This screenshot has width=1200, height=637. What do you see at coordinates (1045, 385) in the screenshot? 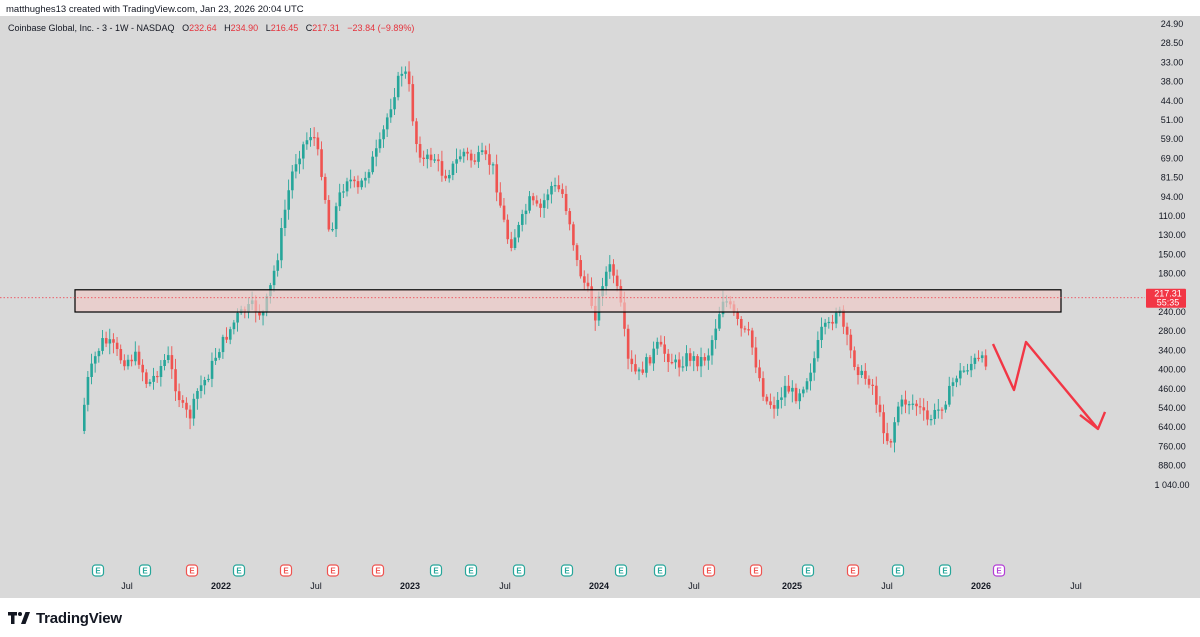
I see `projection-arrow` at bounding box center [1045, 385].